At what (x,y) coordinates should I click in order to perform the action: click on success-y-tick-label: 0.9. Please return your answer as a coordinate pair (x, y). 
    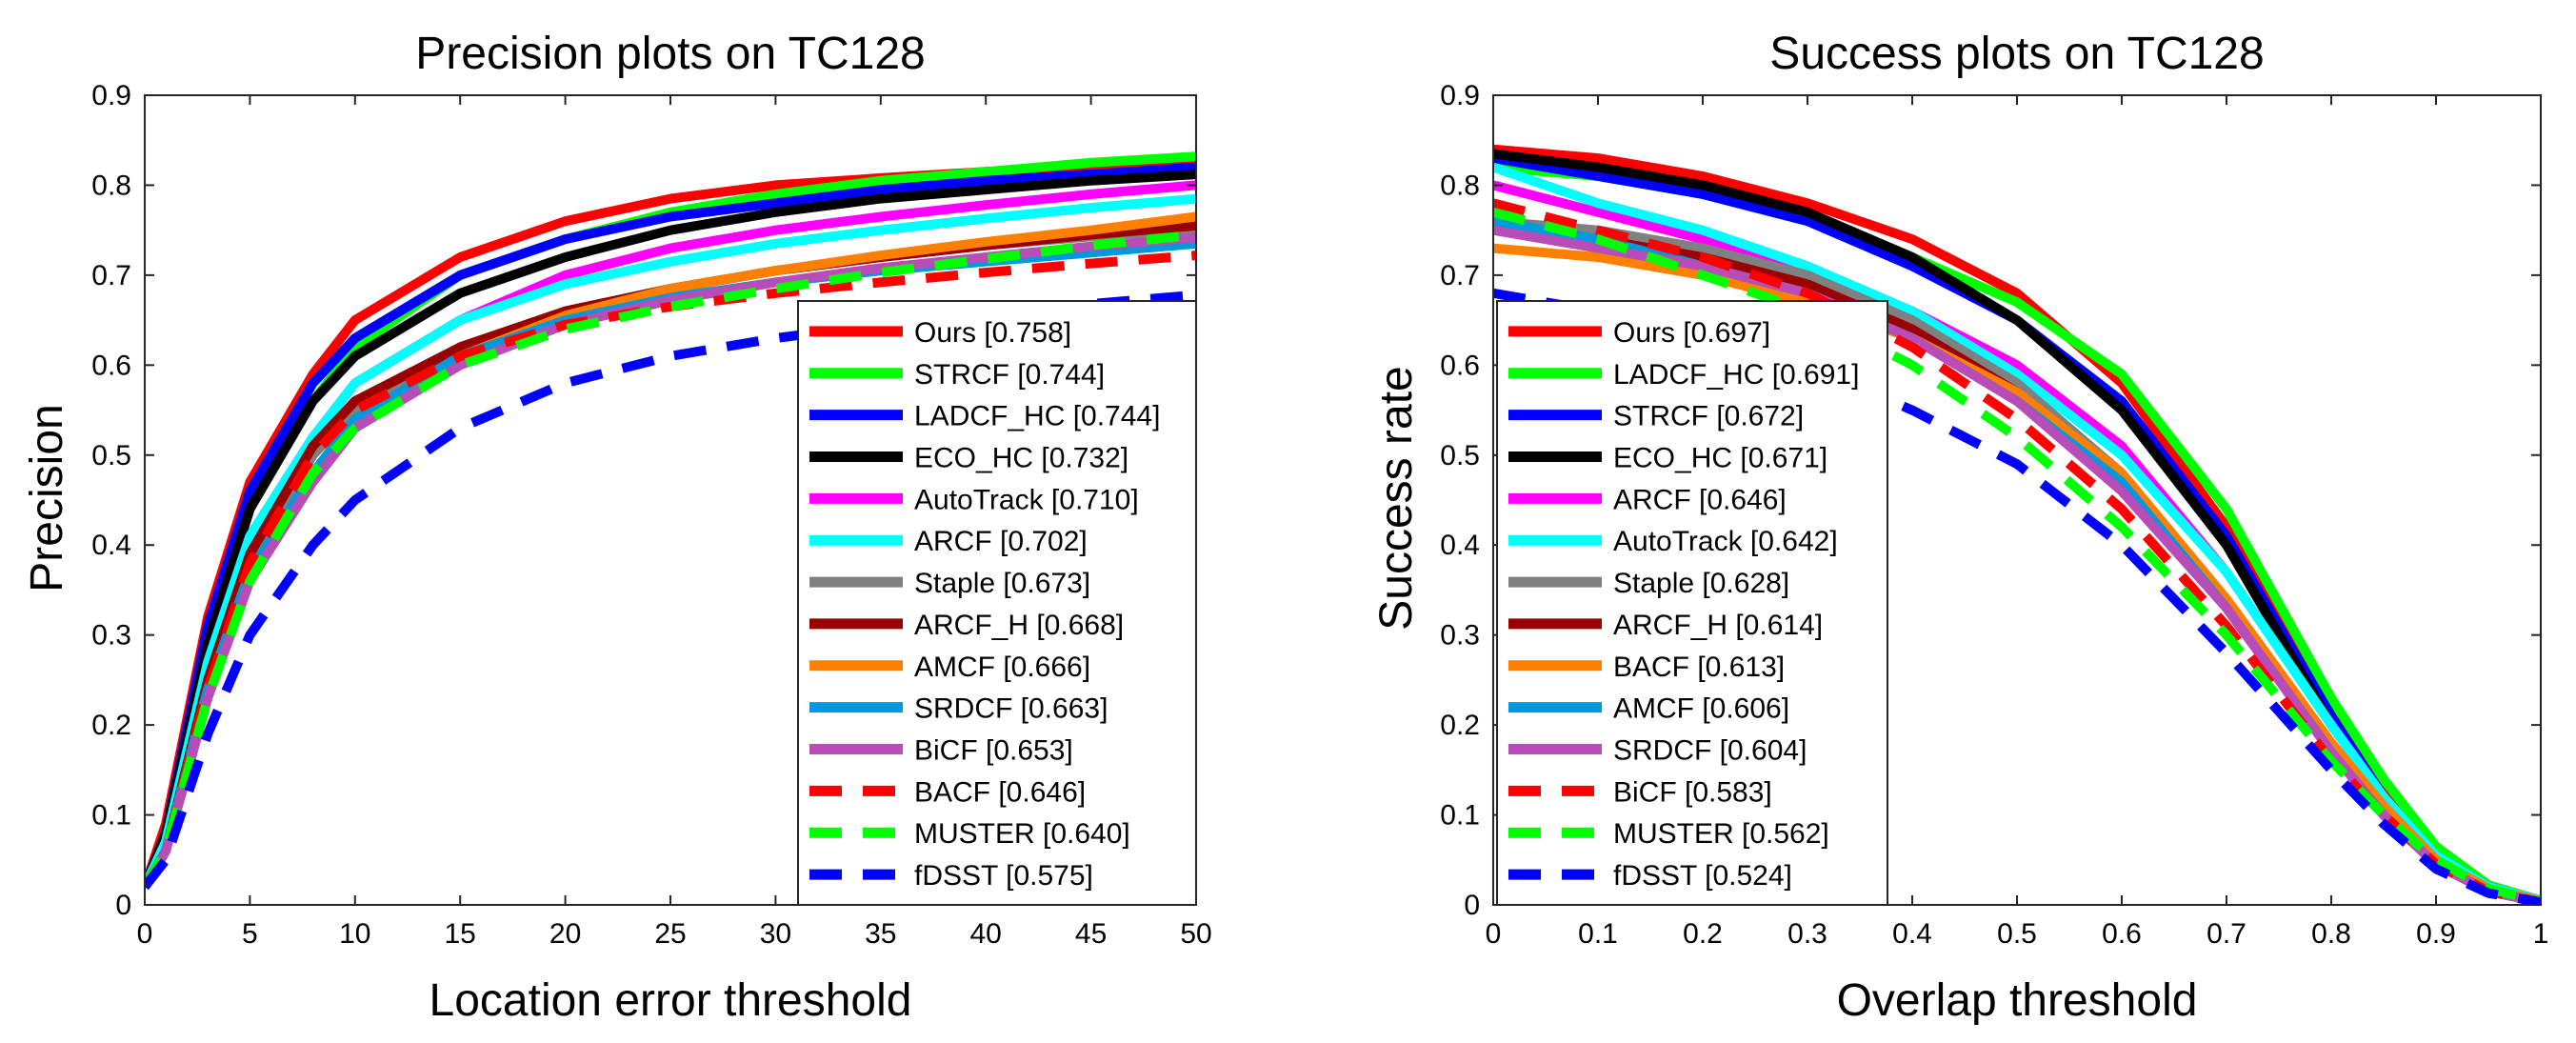
    Looking at the image, I should click on (1460, 96).